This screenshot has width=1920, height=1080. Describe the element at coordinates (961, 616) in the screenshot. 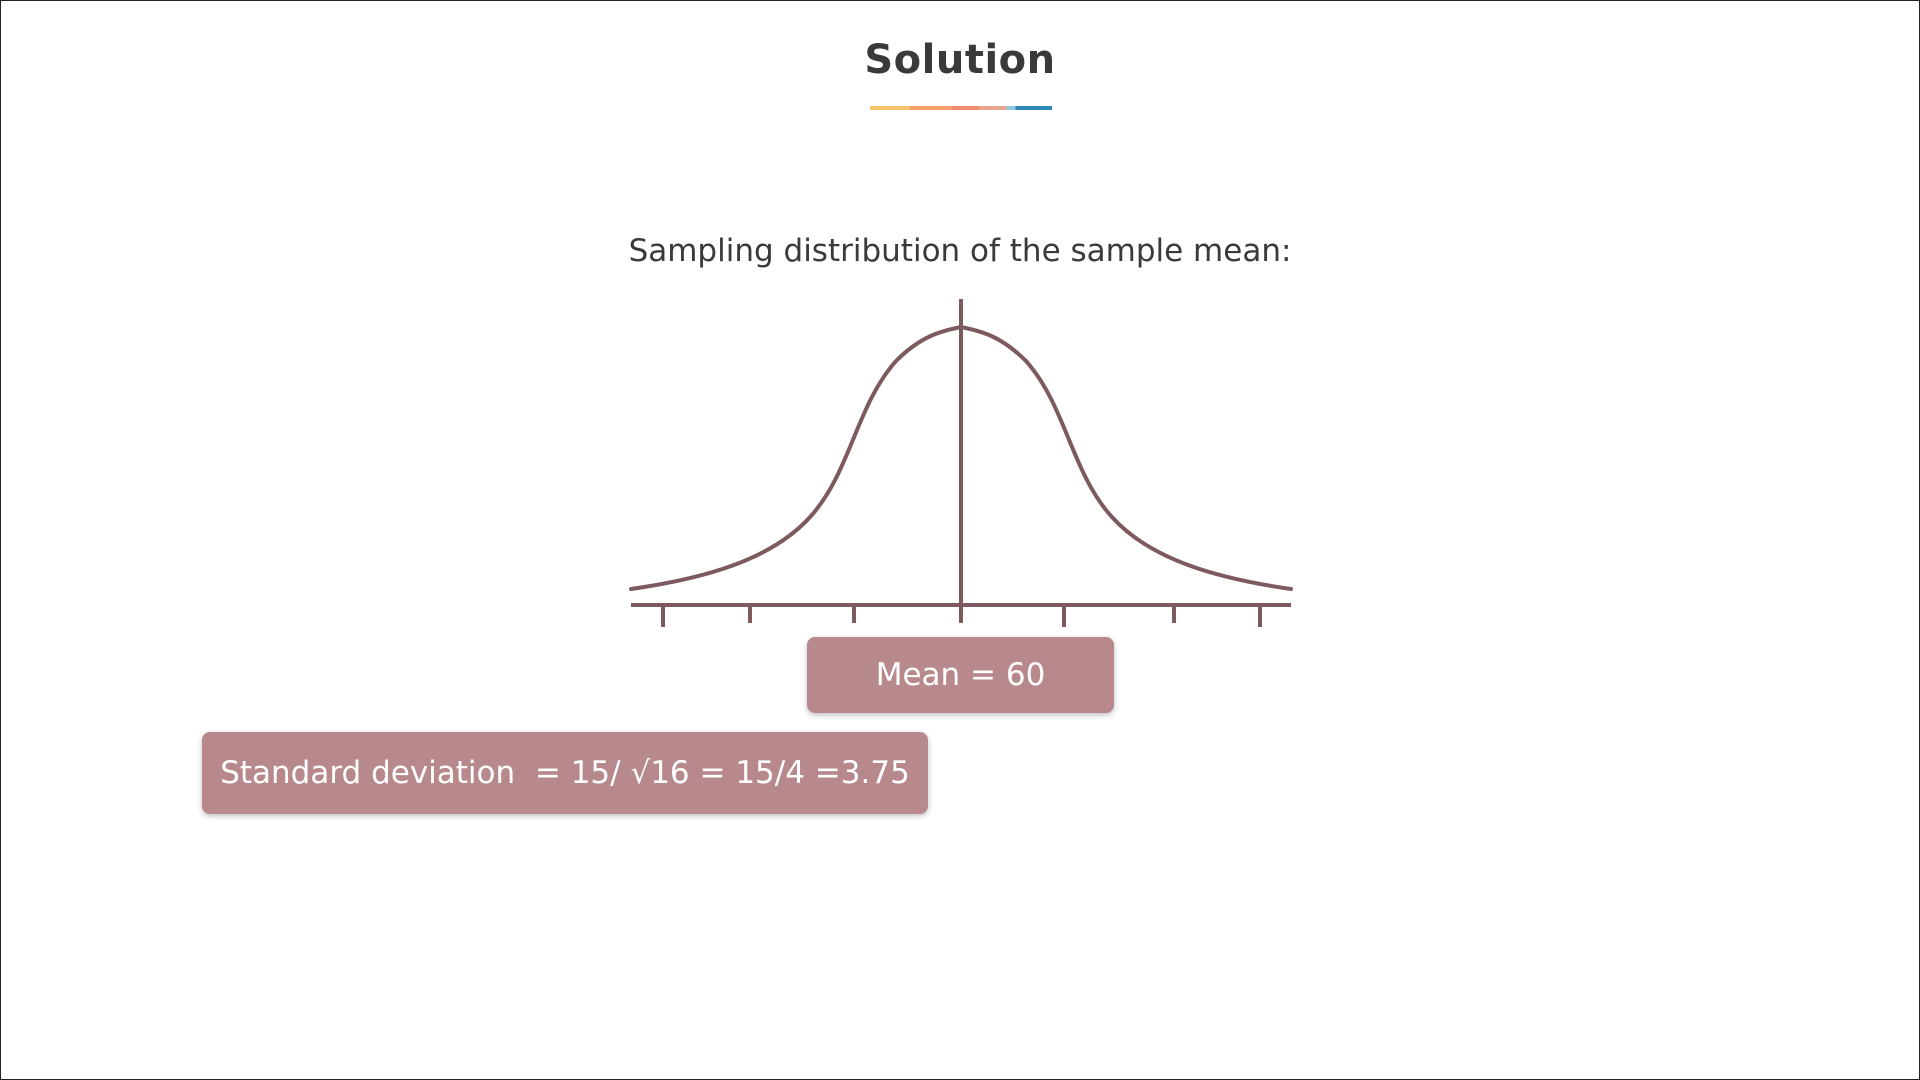

I see `axis-ticks` at that location.